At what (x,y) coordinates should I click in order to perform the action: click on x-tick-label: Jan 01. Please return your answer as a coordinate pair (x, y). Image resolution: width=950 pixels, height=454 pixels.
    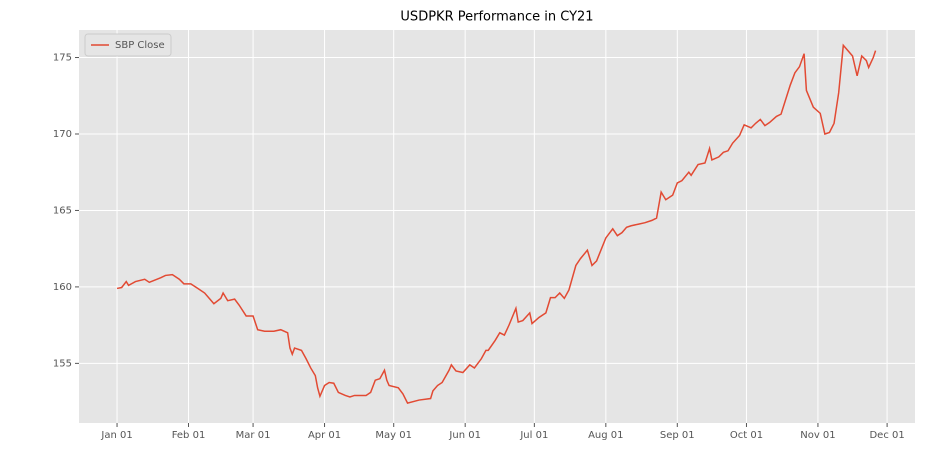
    Looking at the image, I should click on (116, 435).